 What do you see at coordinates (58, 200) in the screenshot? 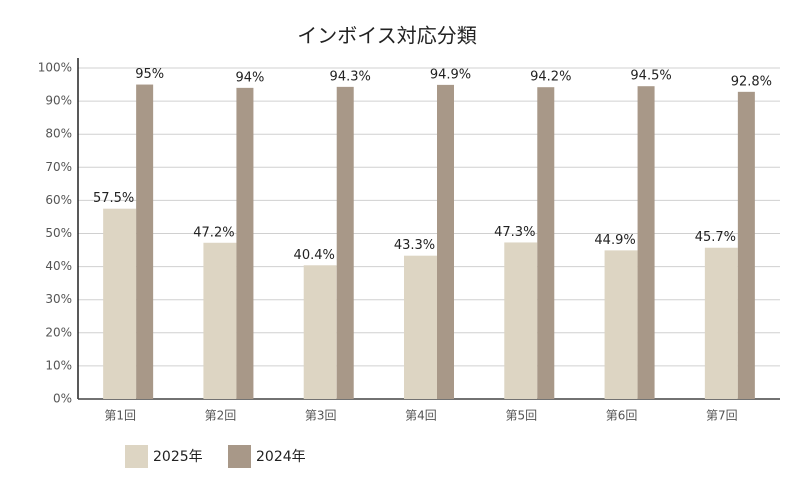
I see `y-tick-label: 60%` at bounding box center [58, 200].